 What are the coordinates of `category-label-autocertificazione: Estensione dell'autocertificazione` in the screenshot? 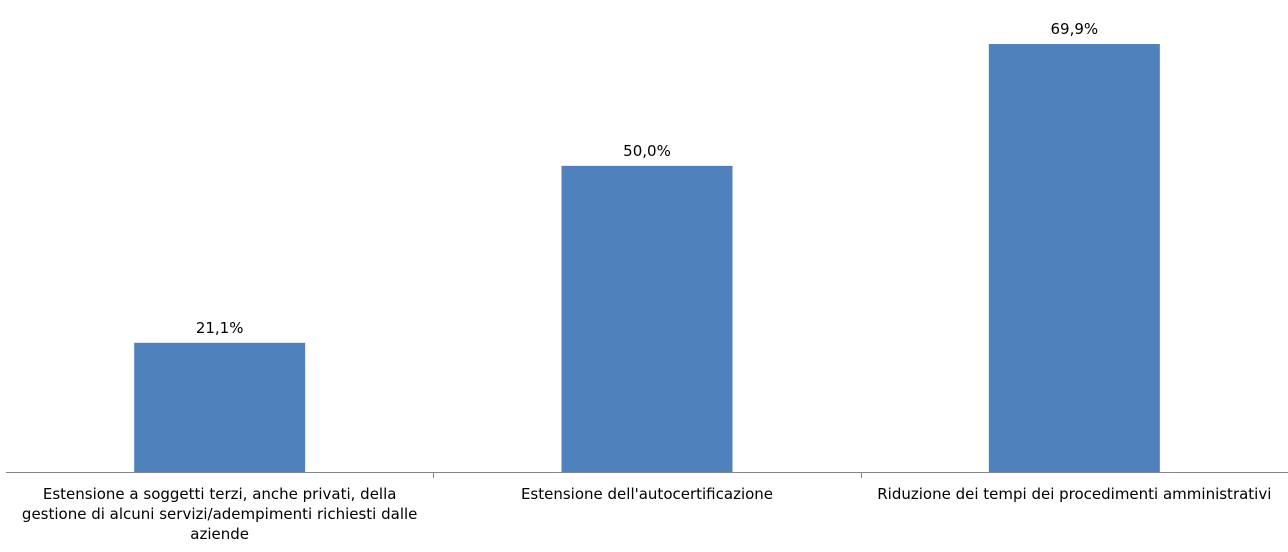 It's located at (647, 494).